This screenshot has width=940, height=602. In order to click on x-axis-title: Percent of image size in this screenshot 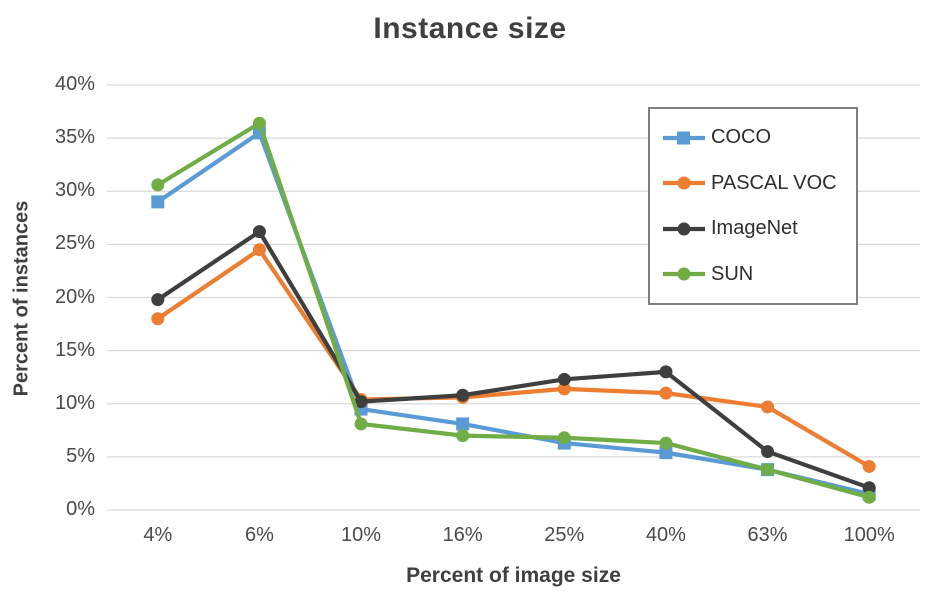, I will do `click(513, 575)`.